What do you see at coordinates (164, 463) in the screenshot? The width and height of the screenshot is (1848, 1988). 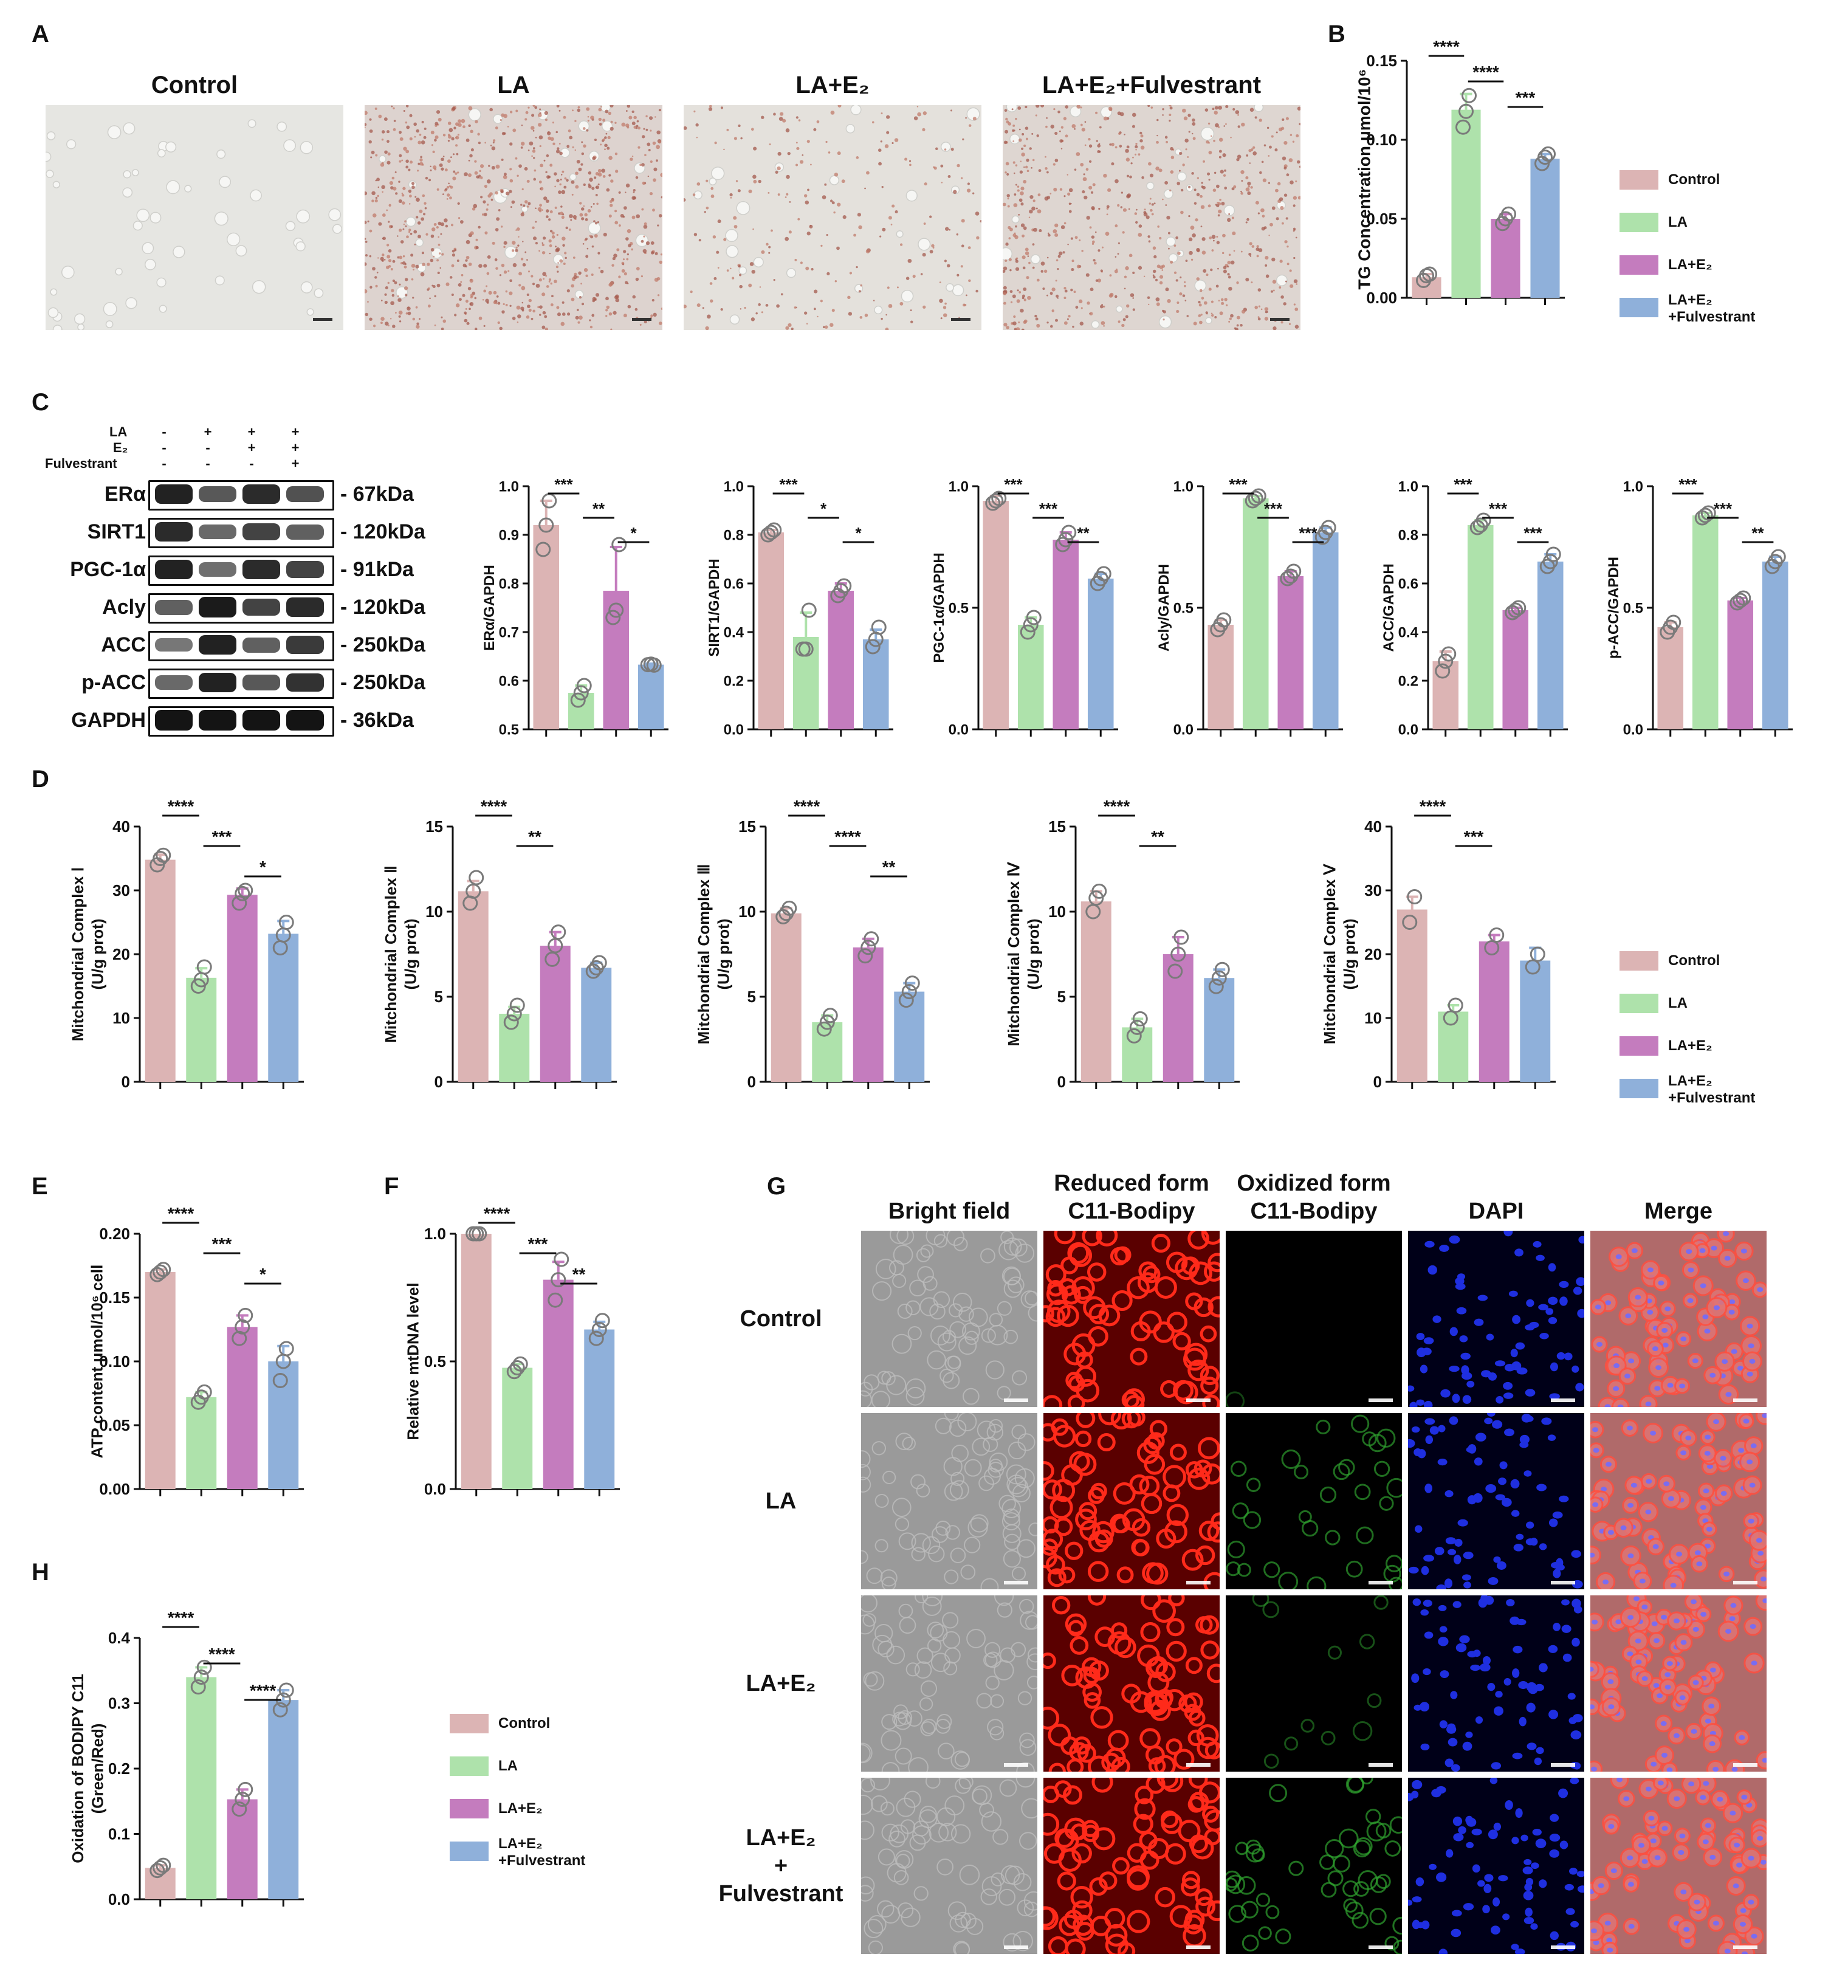 I see `treatment-mark: -` at bounding box center [164, 463].